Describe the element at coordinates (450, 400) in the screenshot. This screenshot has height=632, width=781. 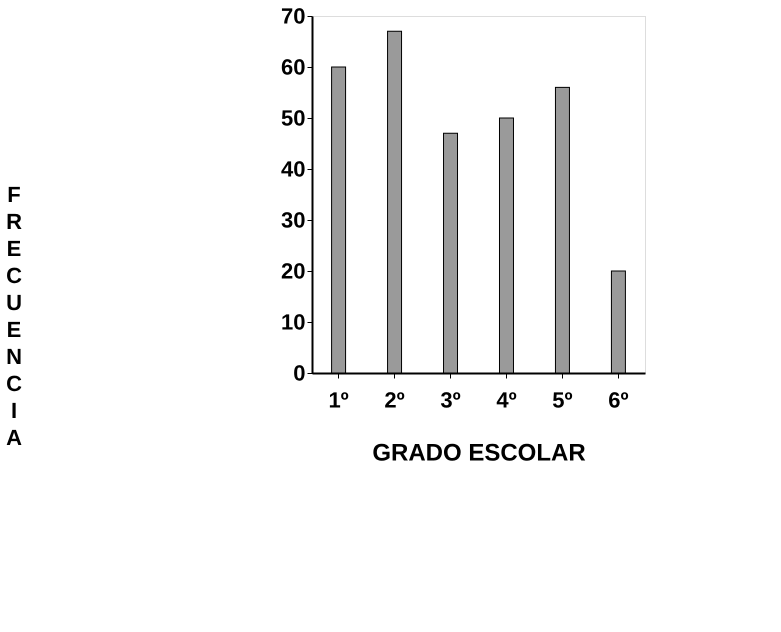
I see `x-tick-label: 3º` at that location.